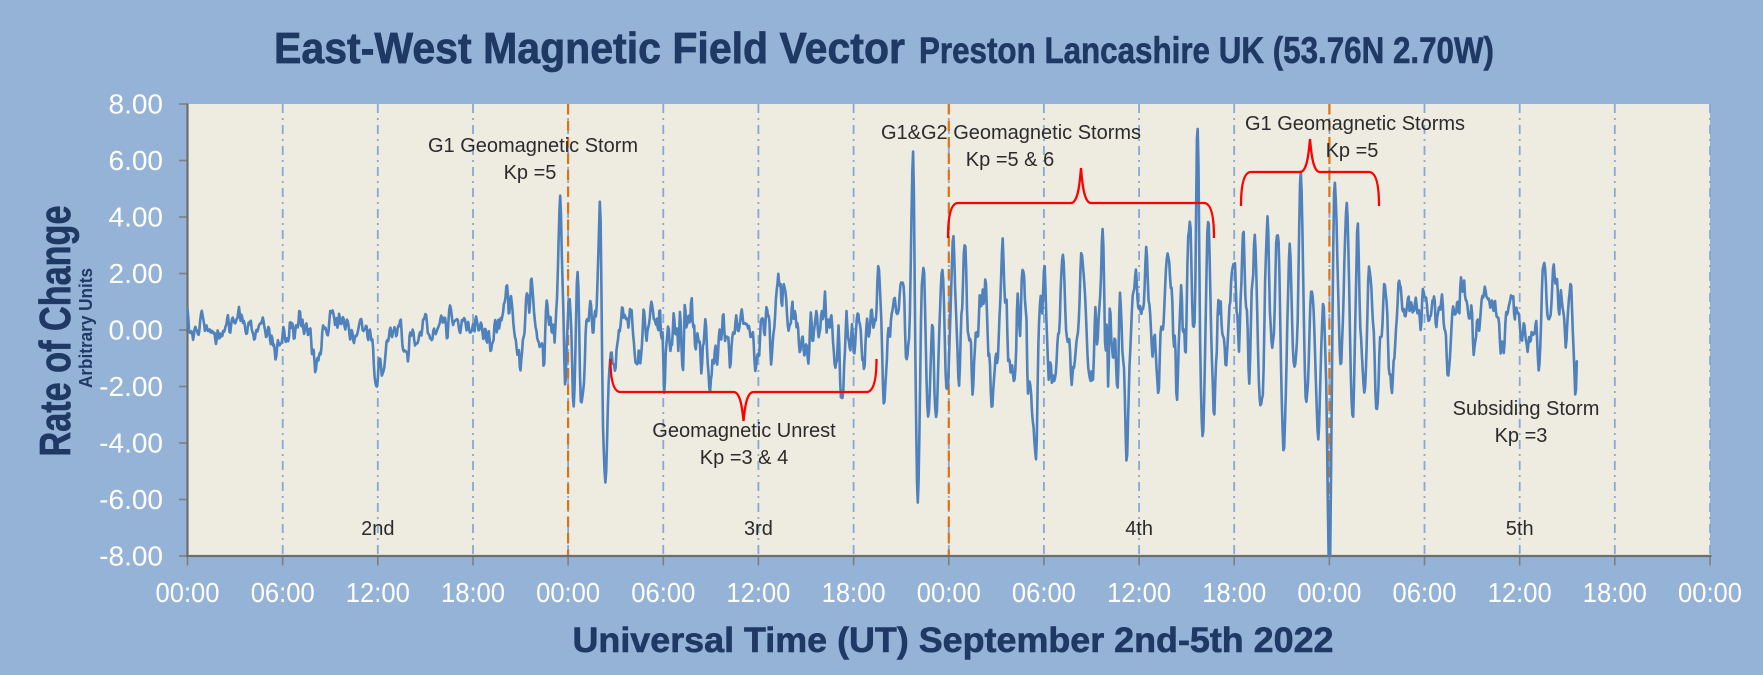 Image resolution: width=1763 pixels, height=675 pixels. Describe the element at coordinates (1355, 124) in the screenshot. I see `svg-text: G1 Geomagnetic Storms` at that location.